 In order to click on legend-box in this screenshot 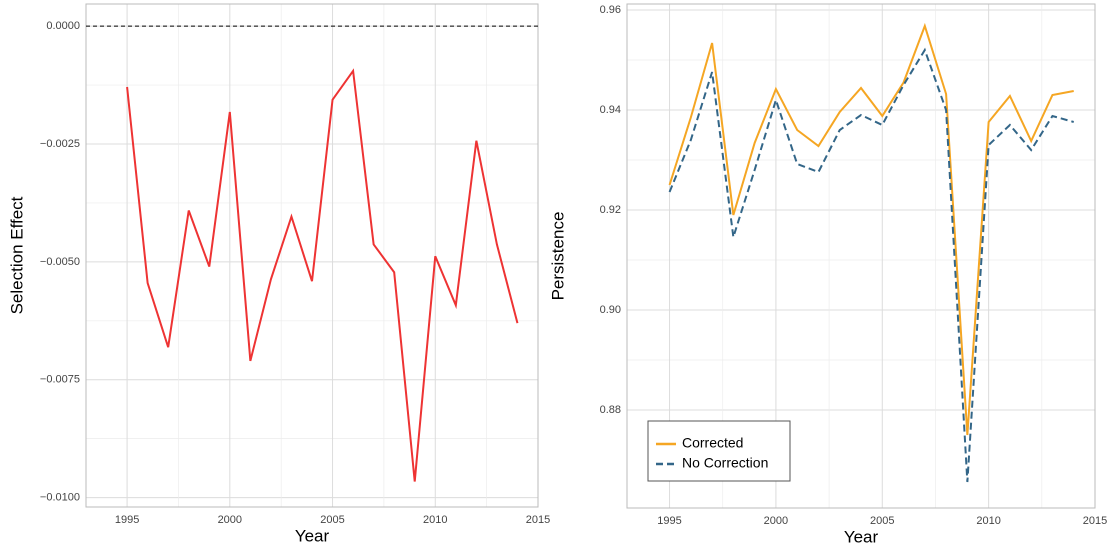, I will do `click(719, 451)`.